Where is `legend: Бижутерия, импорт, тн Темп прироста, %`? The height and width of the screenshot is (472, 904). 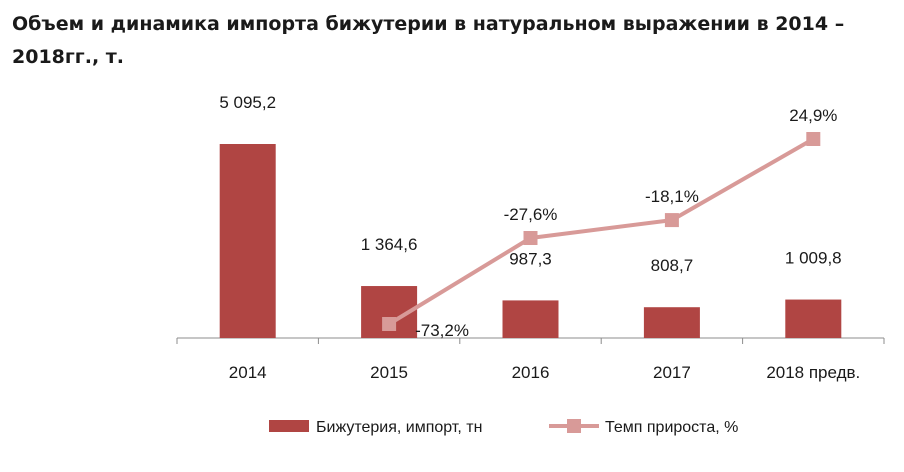
legend: Бижутерия, импорт, тн Темп прироста, % is located at coordinates (503, 427).